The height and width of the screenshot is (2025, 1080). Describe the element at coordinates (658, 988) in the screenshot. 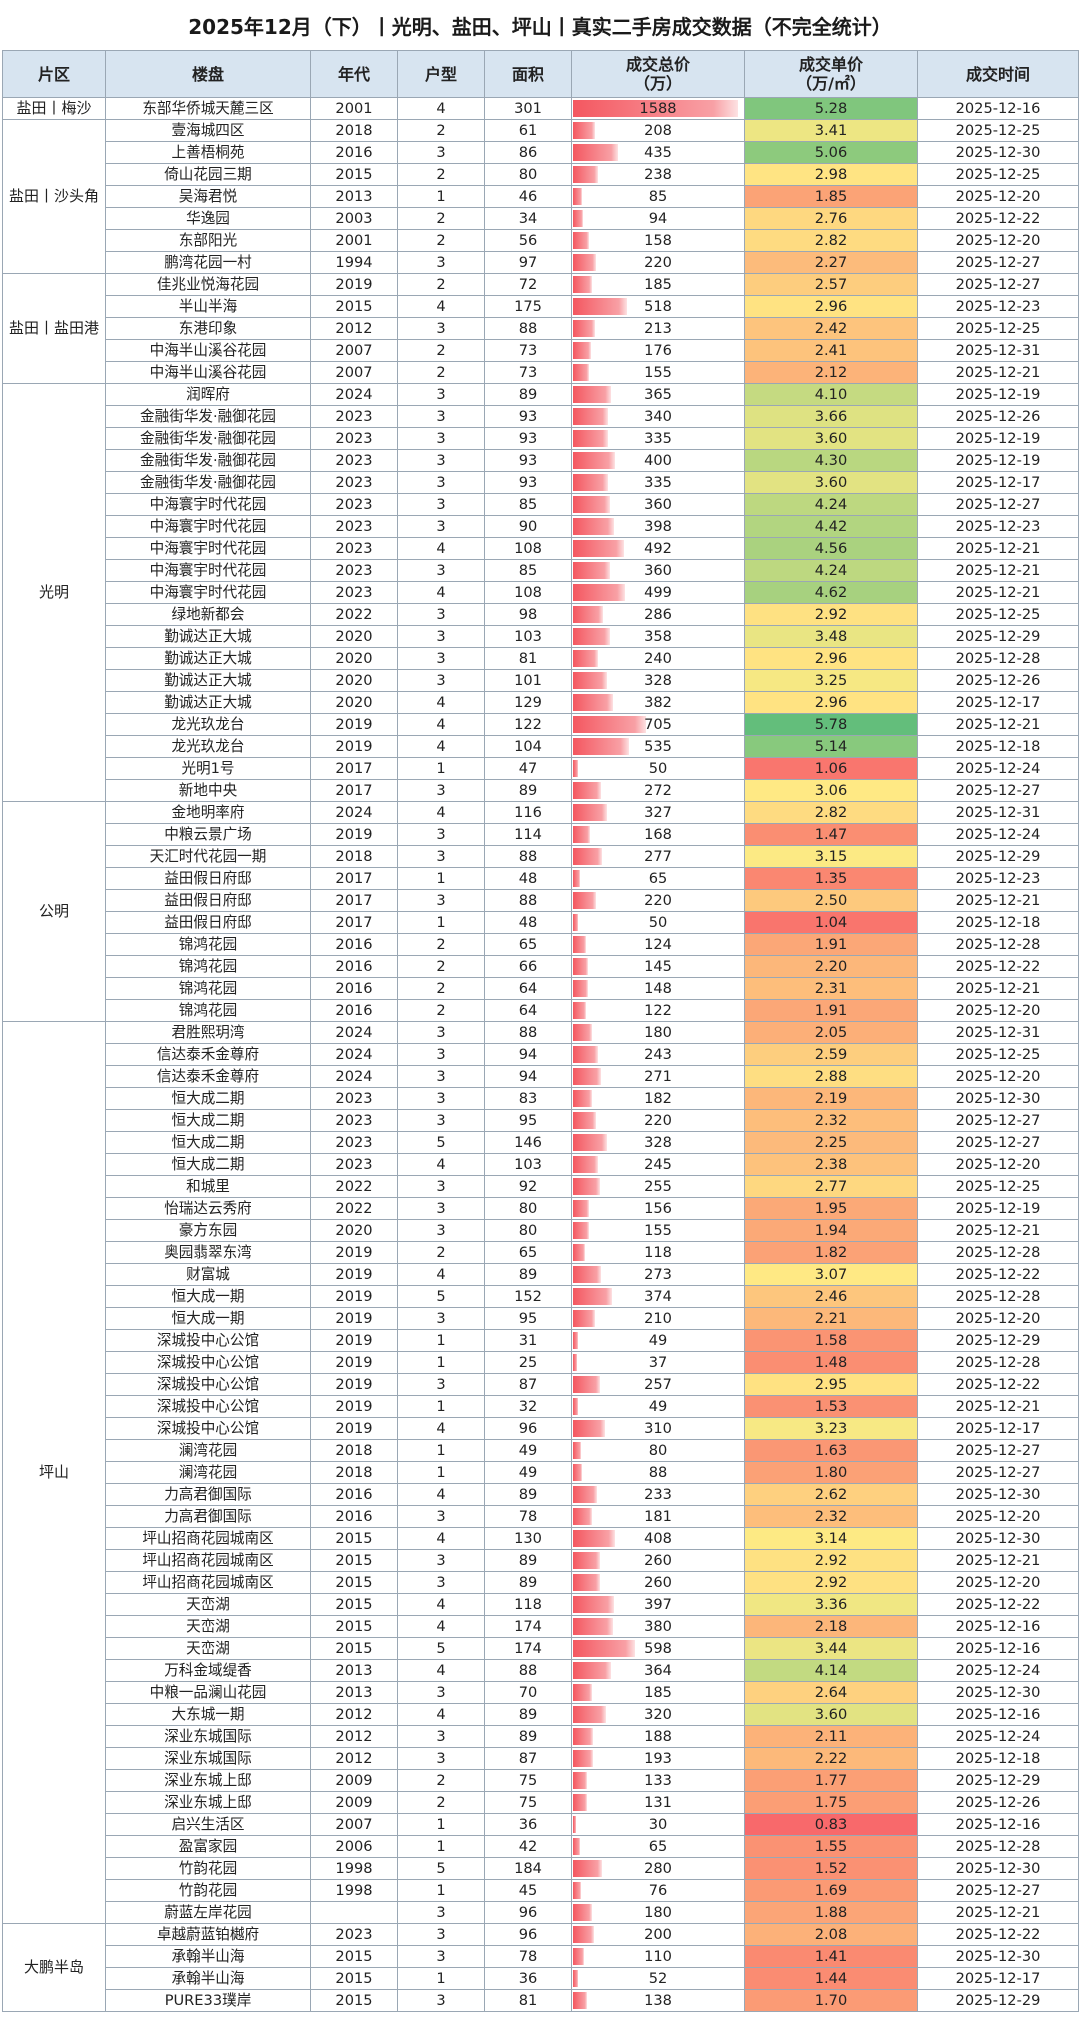

I see `total-price-value: 148` at that location.